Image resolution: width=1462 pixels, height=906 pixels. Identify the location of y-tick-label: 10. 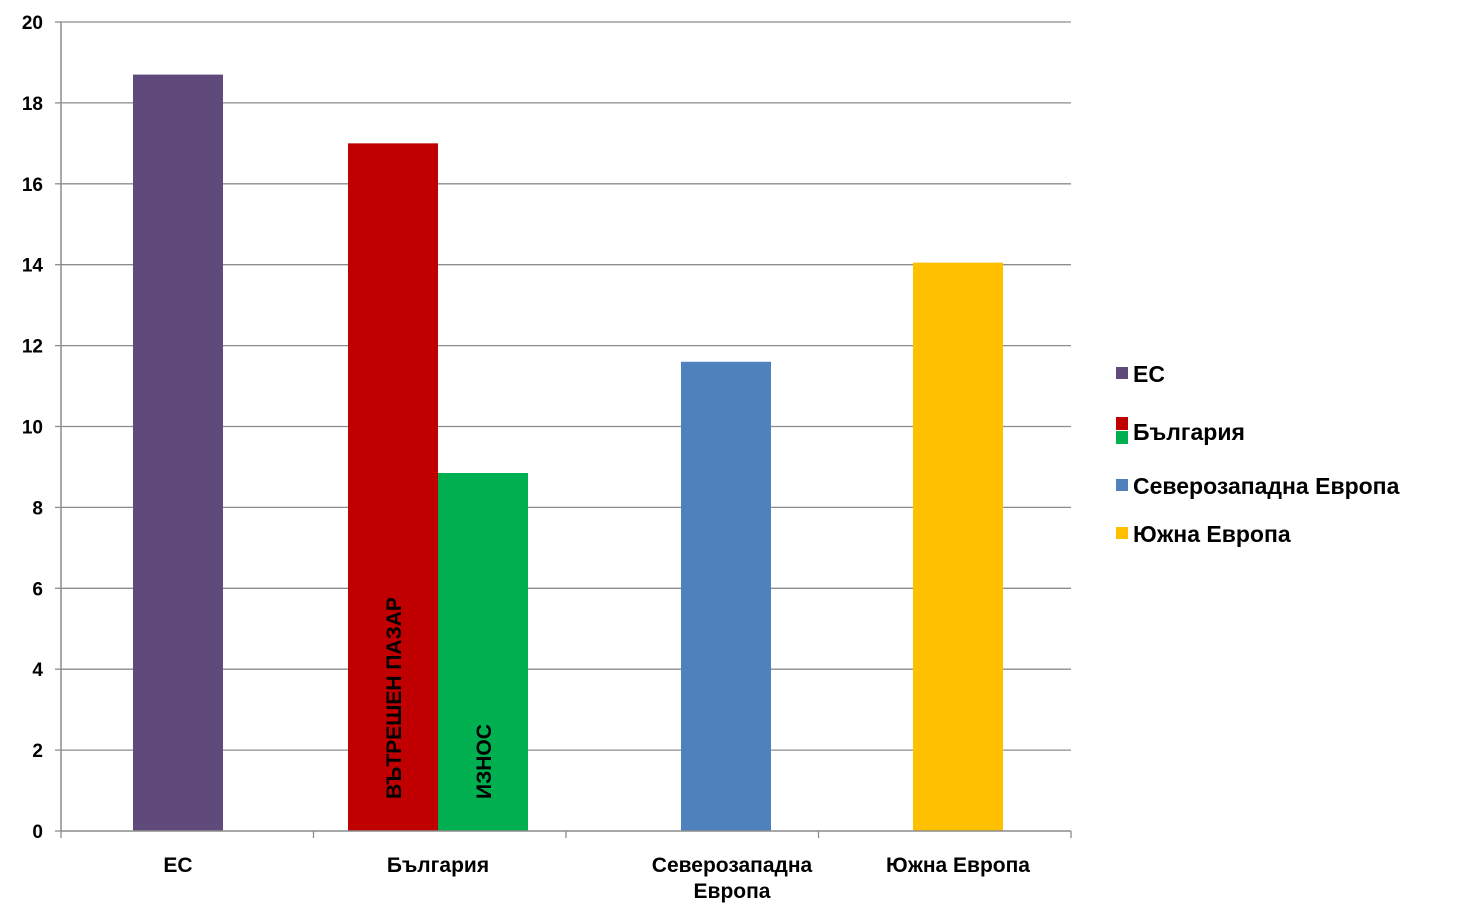
(32, 428).